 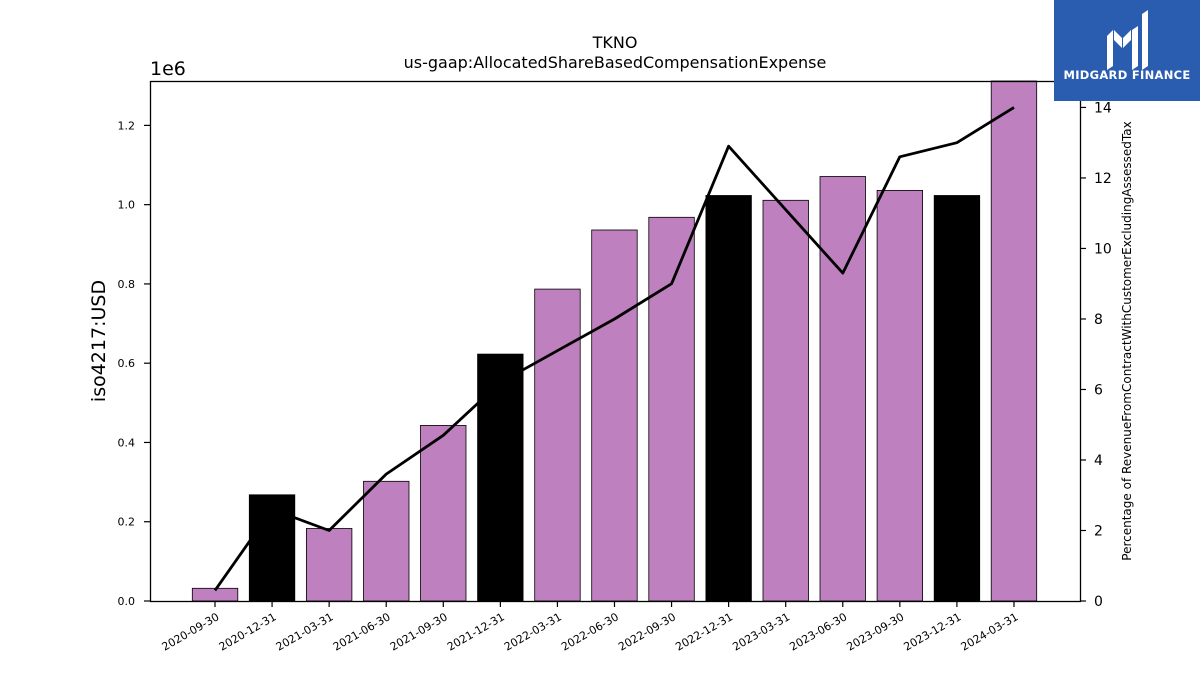 I want to click on x-tick-label: 2021-12-31, so click(x=476, y=631).